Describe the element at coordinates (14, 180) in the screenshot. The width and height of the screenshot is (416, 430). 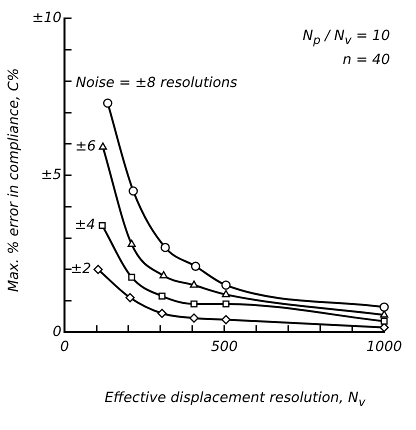
I see `y-axis-title: Max. % error in compliance, C%` at that location.